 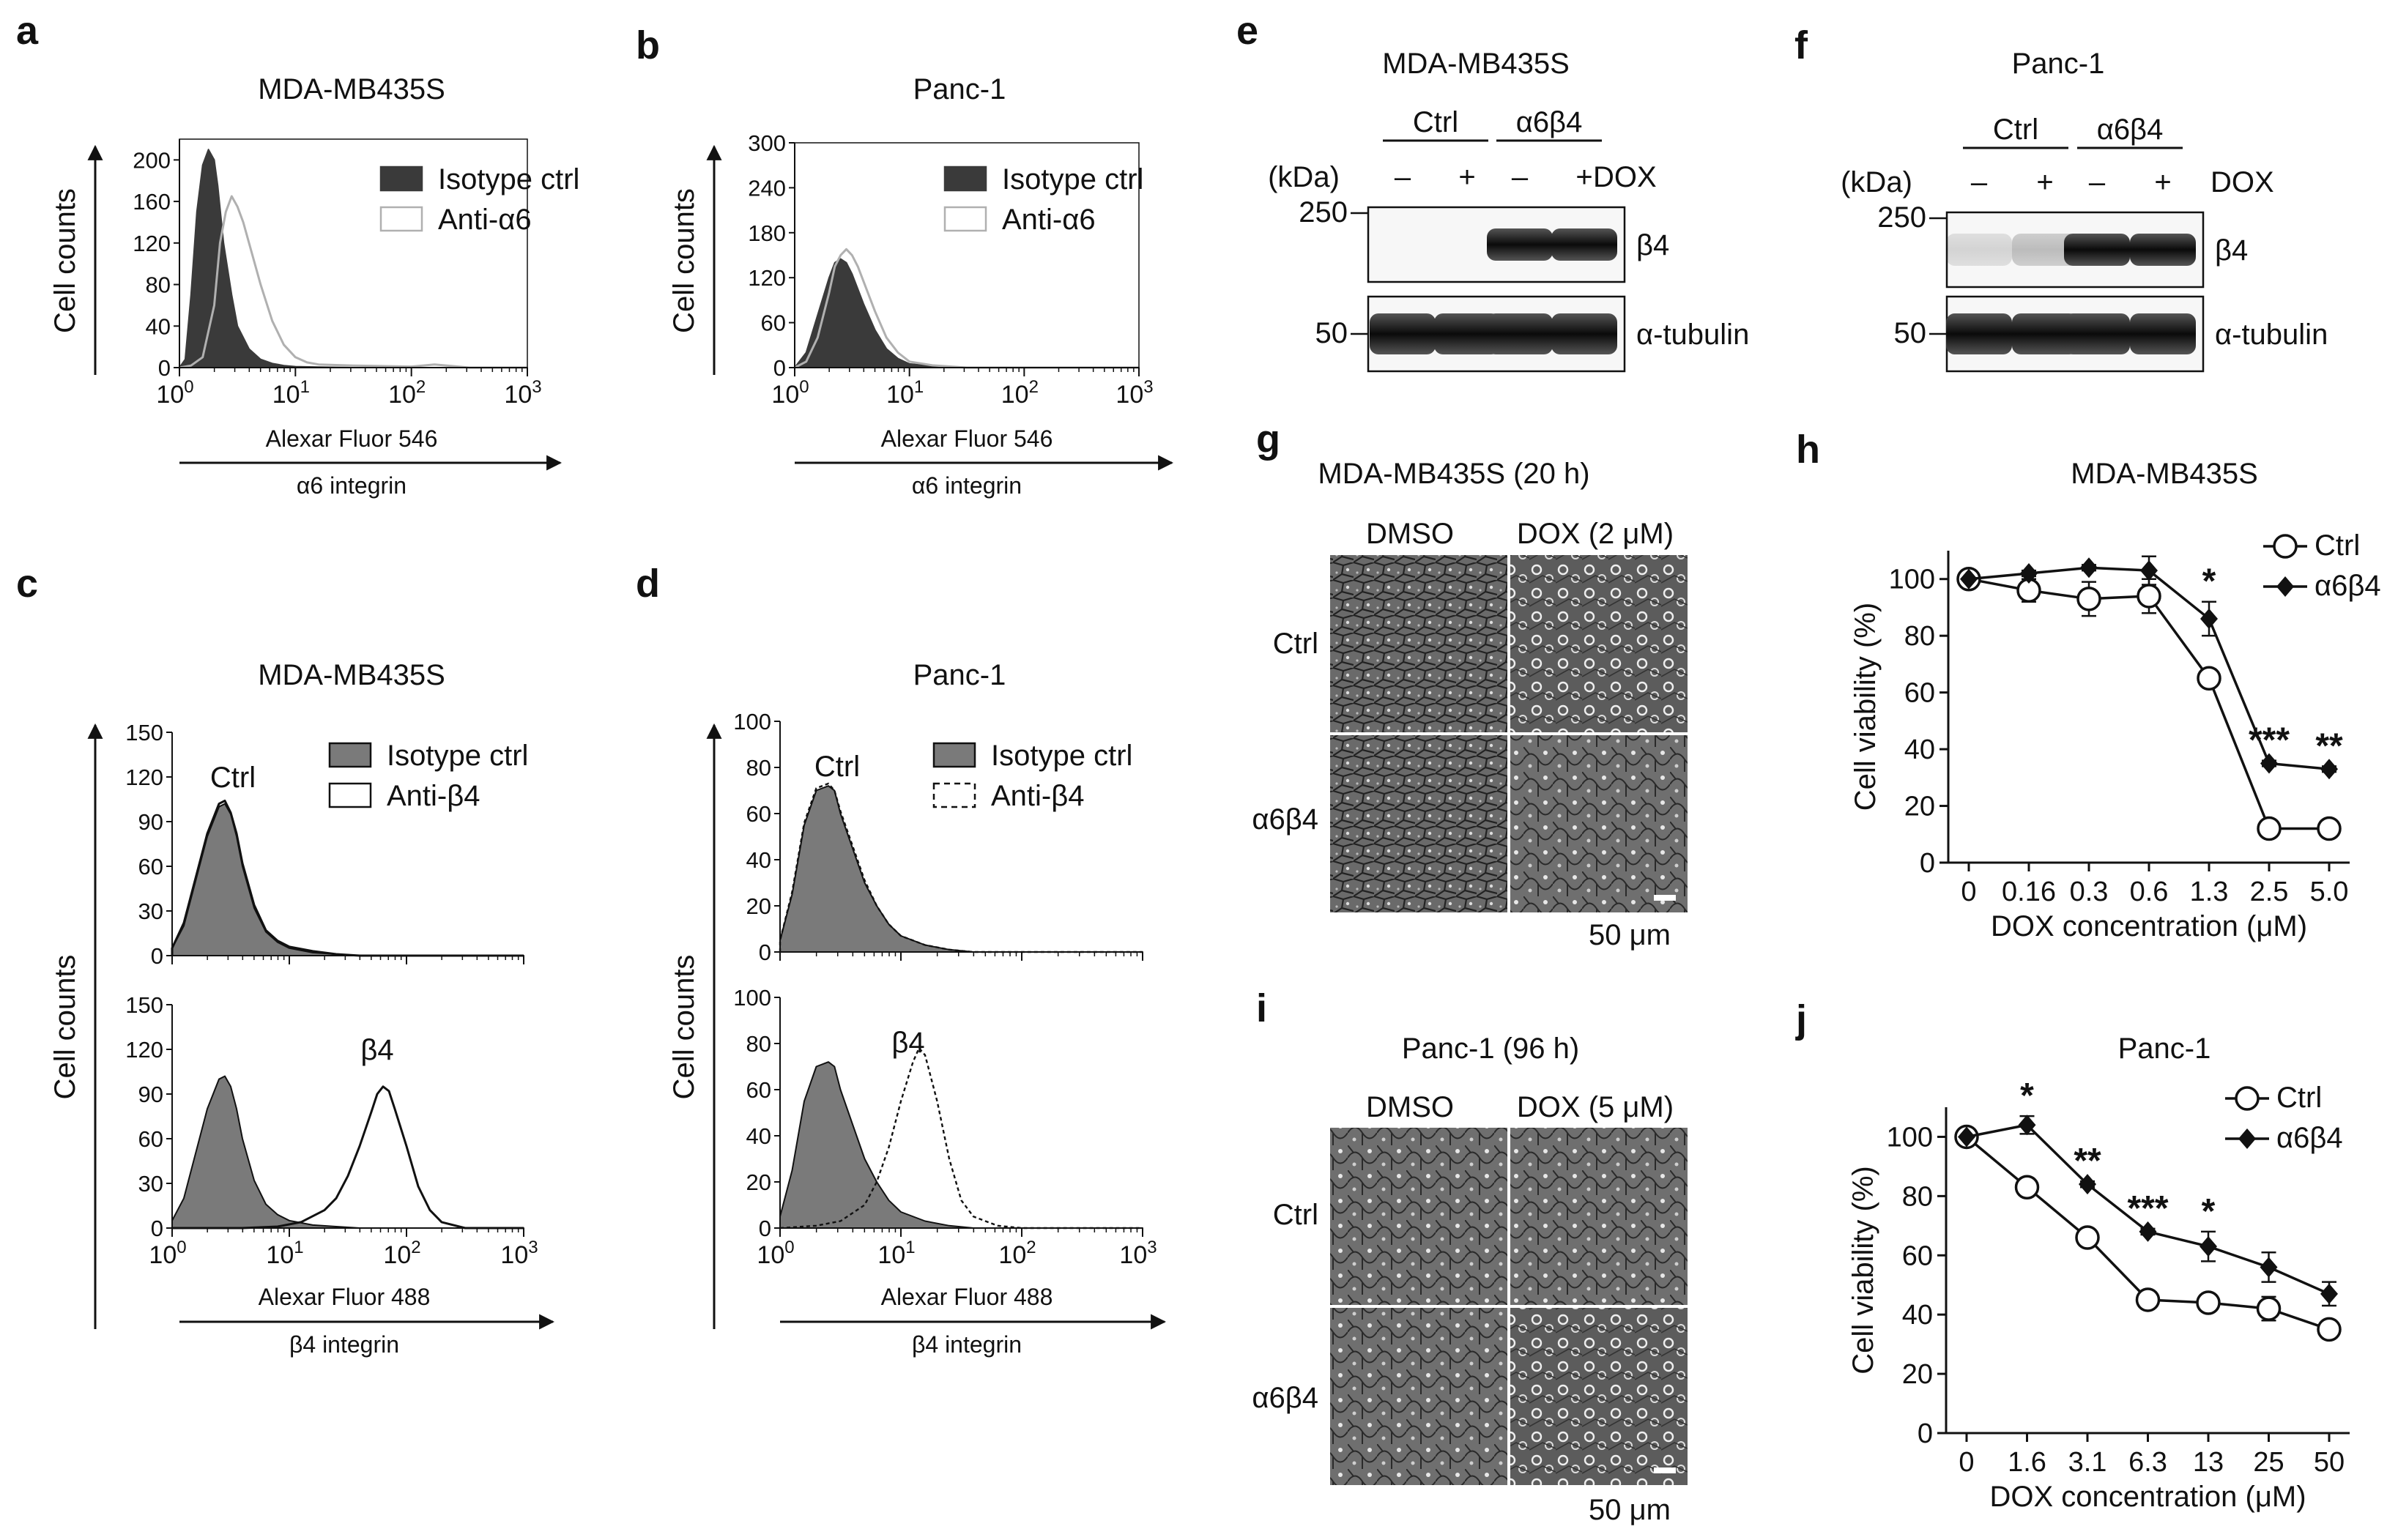 What do you see at coordinates (1410, 534) in the screenshot?
I see `micro-g-dmso: DMSO` at bounding box center [1410, 534].